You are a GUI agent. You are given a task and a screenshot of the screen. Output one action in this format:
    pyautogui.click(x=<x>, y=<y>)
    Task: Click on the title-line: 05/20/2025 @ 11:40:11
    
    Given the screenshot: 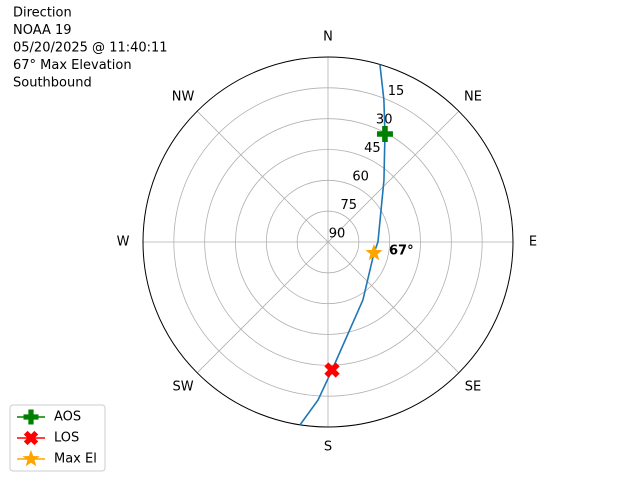 What is the action you would take?
    pyautogui.click(x=90, y=48)
    